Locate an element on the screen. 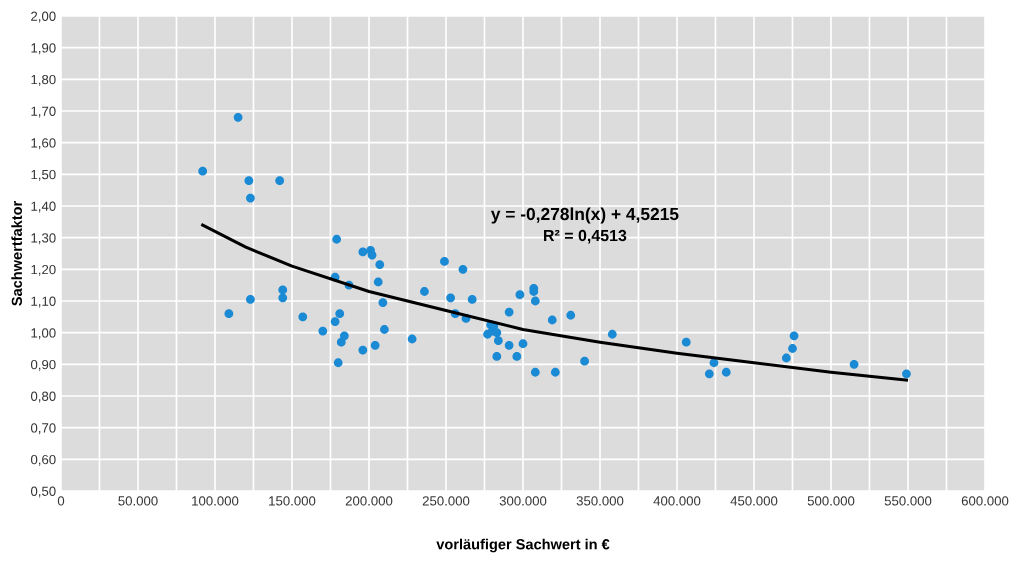 The image size is (1014, 564). y-tick-label: 0,70 is located at coordinates (43, 429).